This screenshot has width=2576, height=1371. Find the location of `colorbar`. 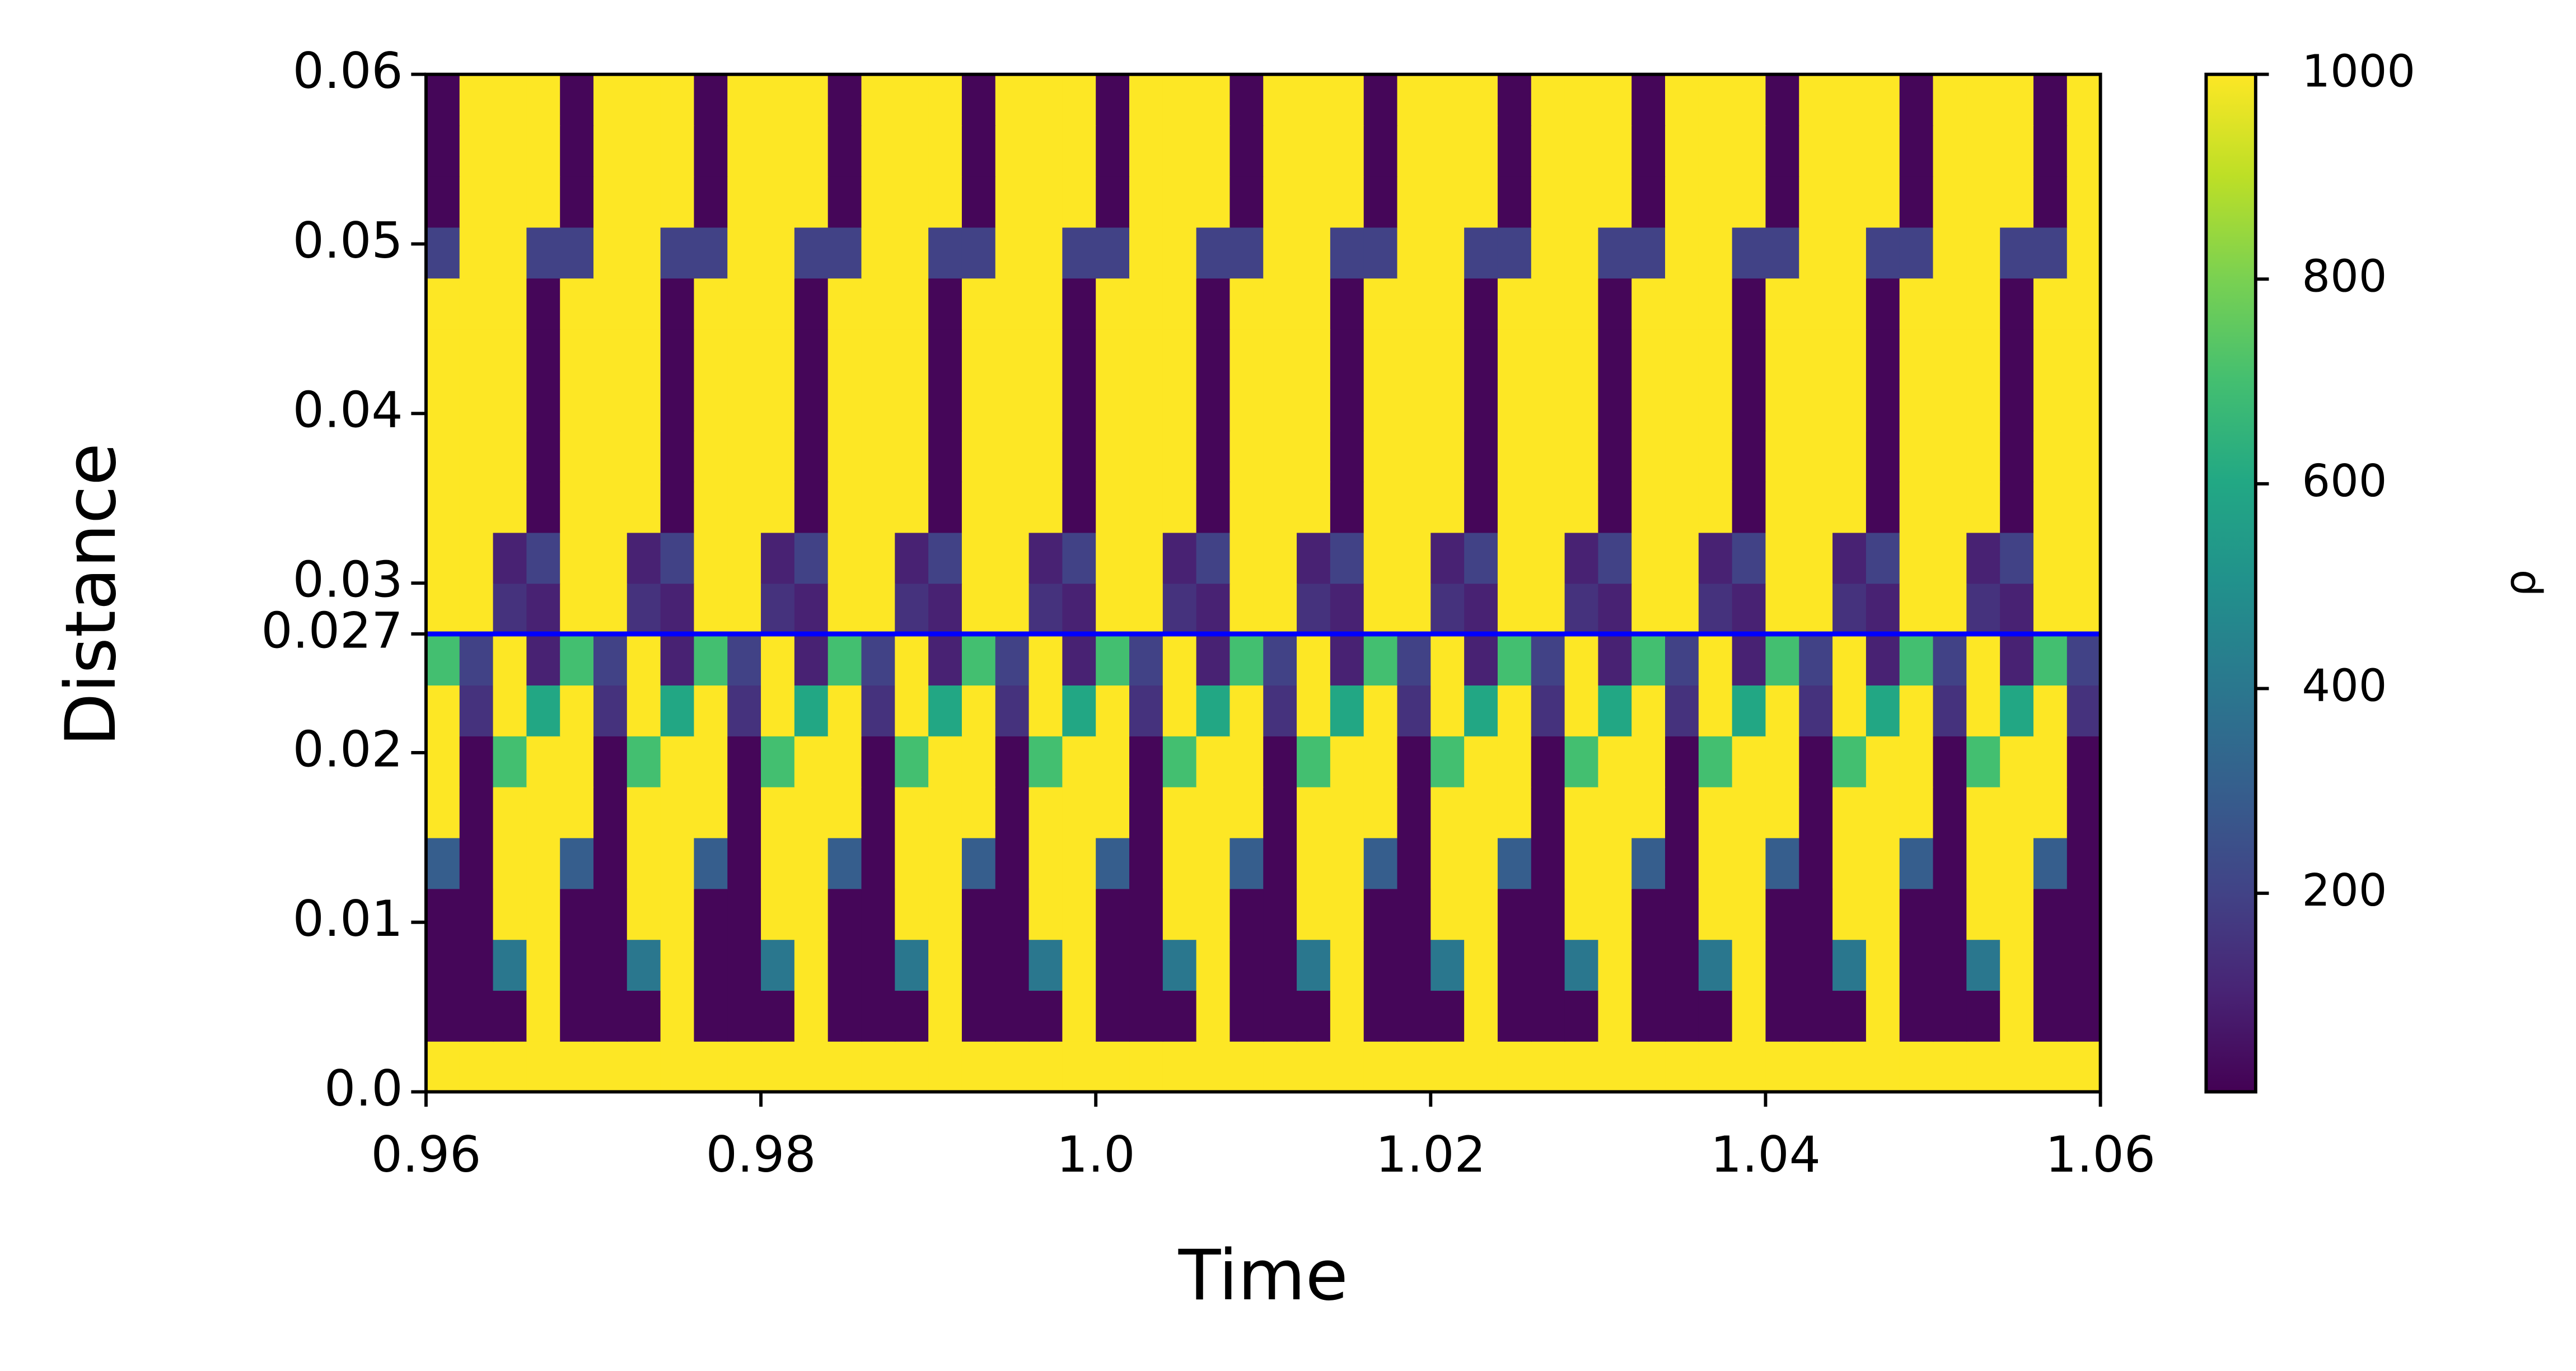

colorbar is located at coordinates (2230, 583).